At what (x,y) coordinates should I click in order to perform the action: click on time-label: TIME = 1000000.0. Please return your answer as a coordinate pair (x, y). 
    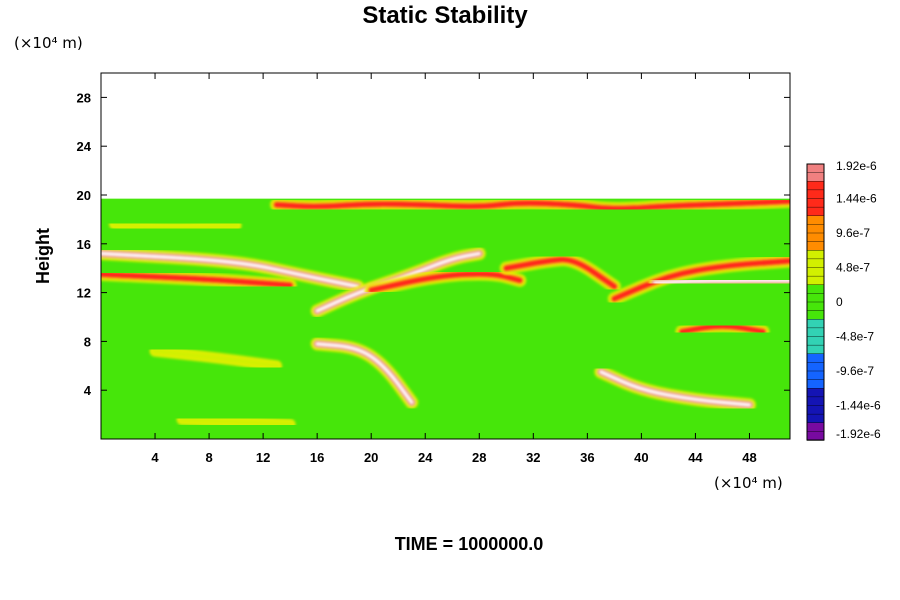
    Looking at the image, I should click on (469, 544).